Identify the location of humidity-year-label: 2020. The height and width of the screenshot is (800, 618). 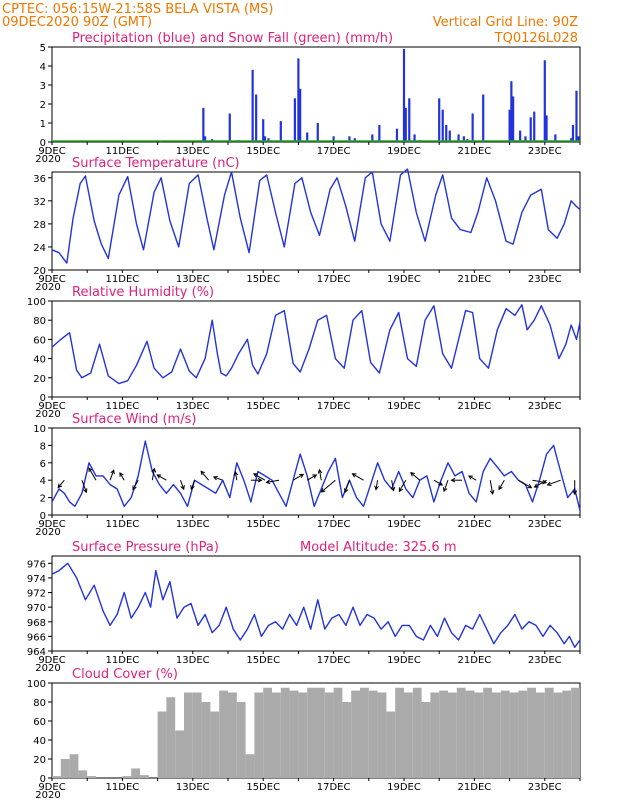
(47, 414).